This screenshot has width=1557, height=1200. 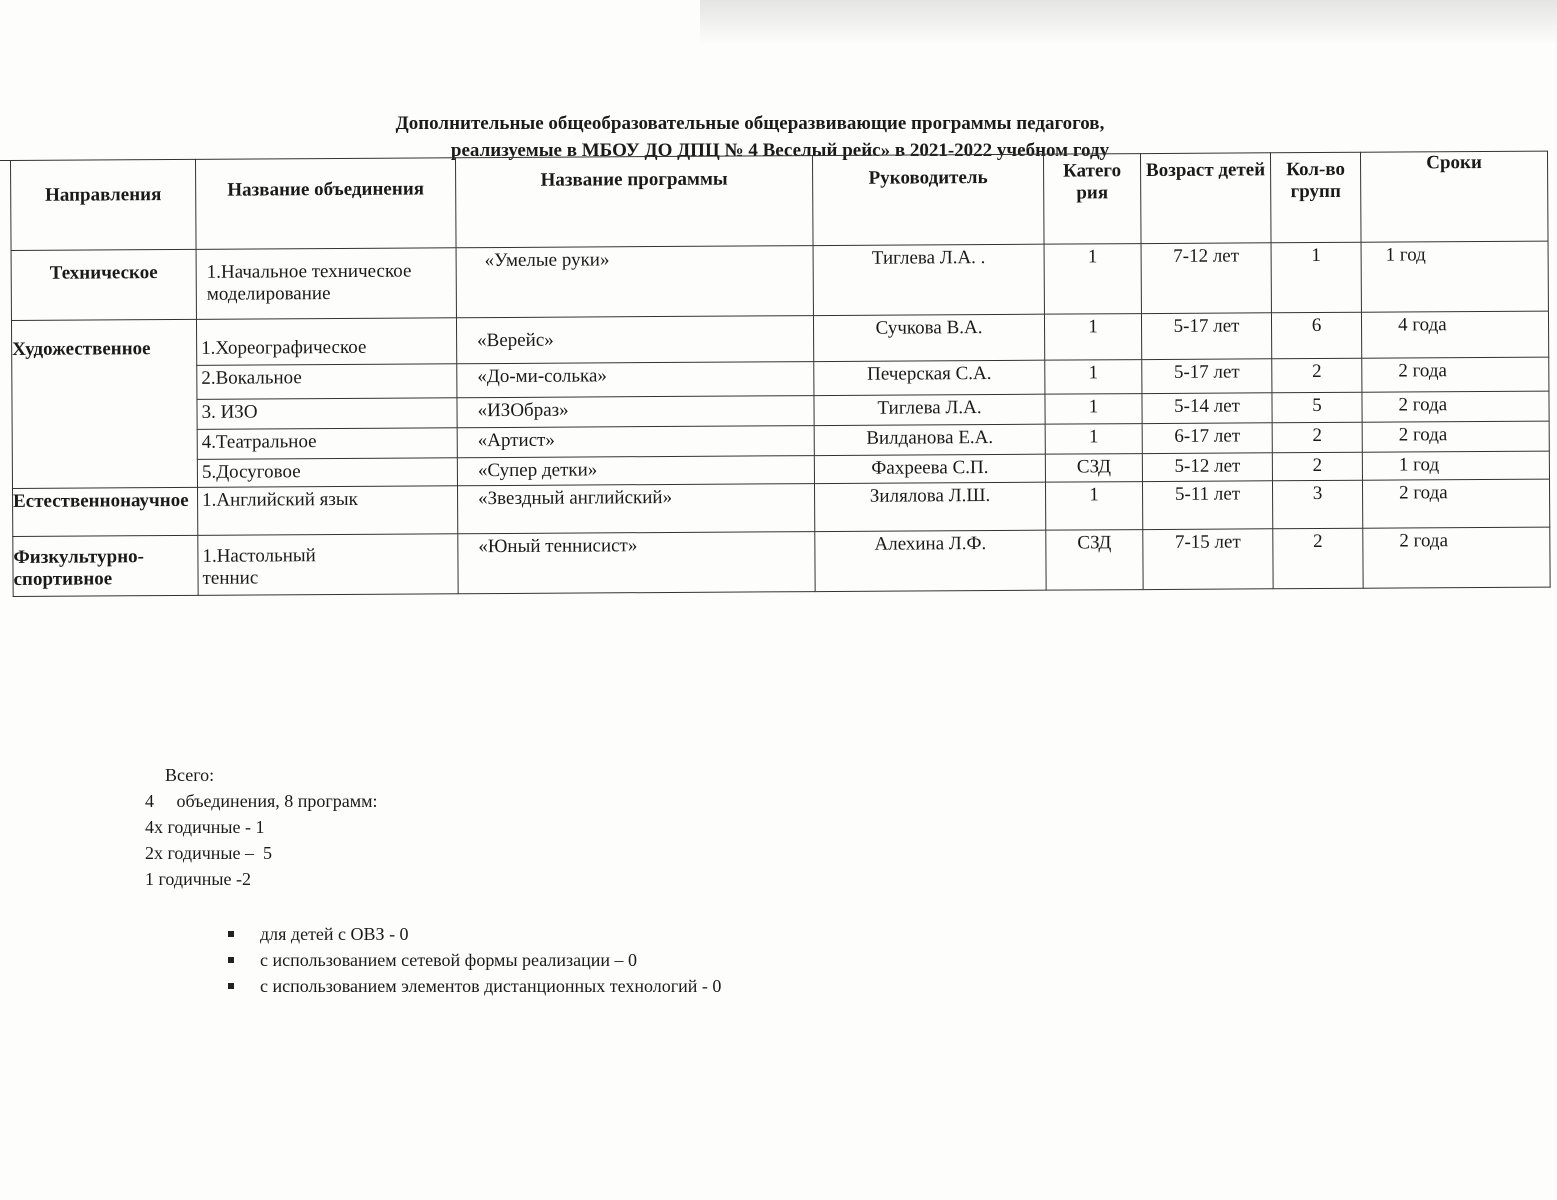 I want to click on leader-cell: Вилданова Е.А., so click(x=930, y=440).